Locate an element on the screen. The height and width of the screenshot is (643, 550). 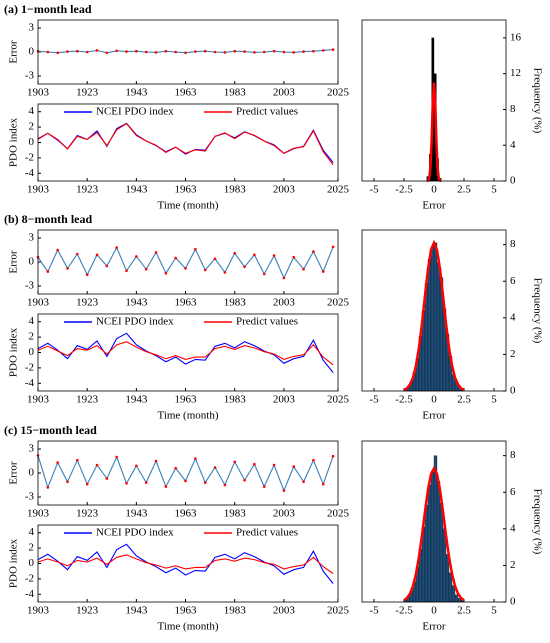
panel-title: (a) 1−month lead is located at coordinates (48, 9).